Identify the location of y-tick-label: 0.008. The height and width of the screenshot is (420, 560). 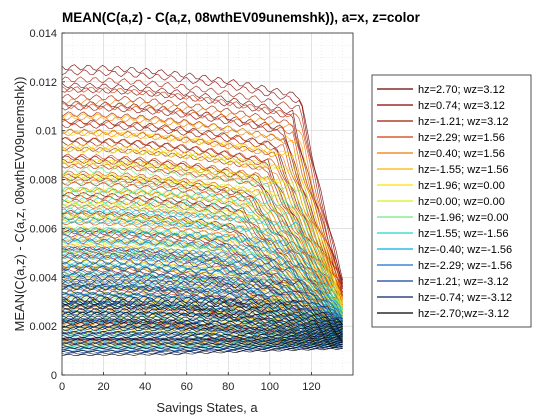
(43, 181).